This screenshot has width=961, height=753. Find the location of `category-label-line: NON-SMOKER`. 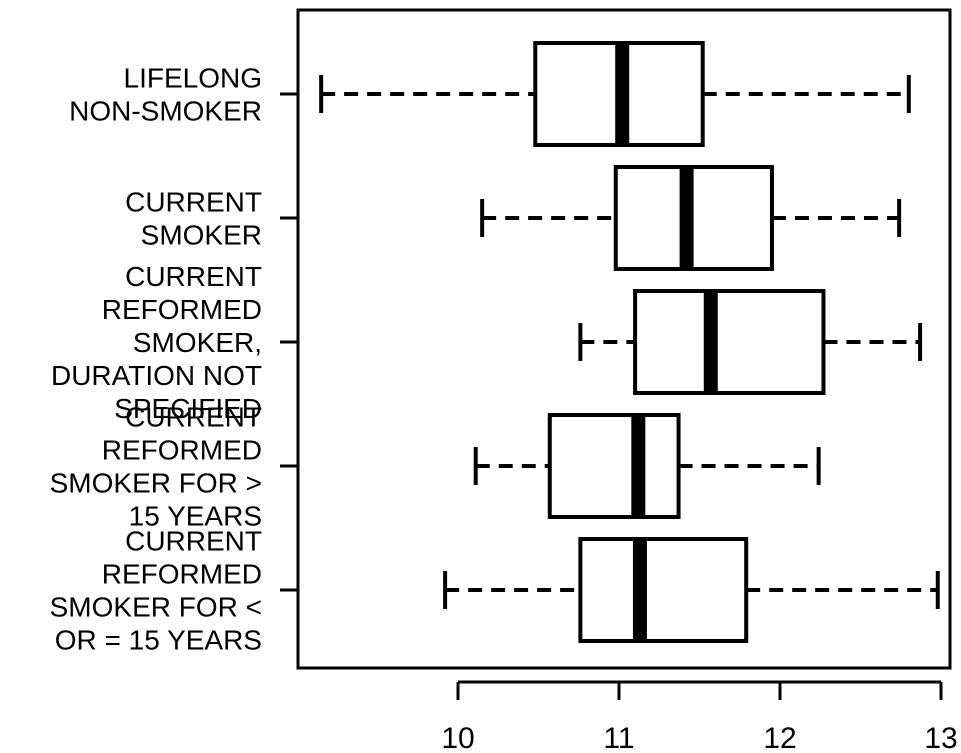

category-label-line: NON-SMOKER is located at coordinates (165, 111).